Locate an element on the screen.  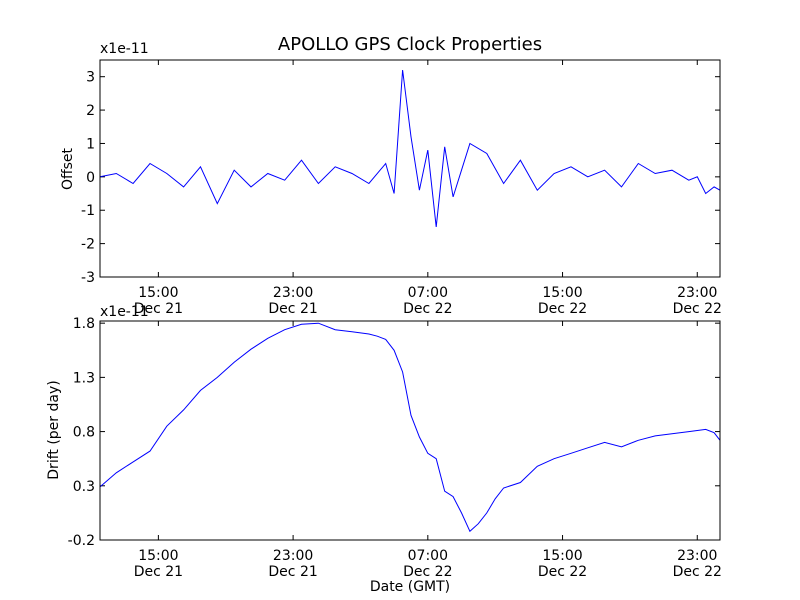
y-tick-label: -2 is located at coordinates (88, 245).